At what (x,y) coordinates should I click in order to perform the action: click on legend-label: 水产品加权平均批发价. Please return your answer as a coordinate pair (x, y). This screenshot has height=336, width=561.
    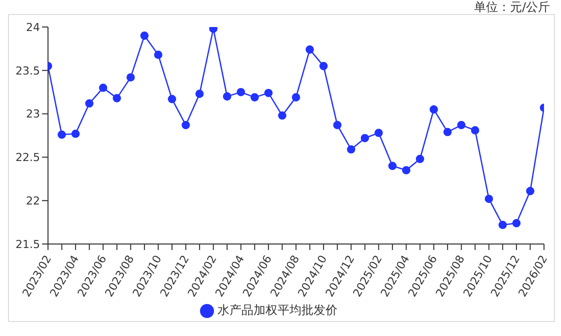
    Looking at the image, I should click on (278, 310).